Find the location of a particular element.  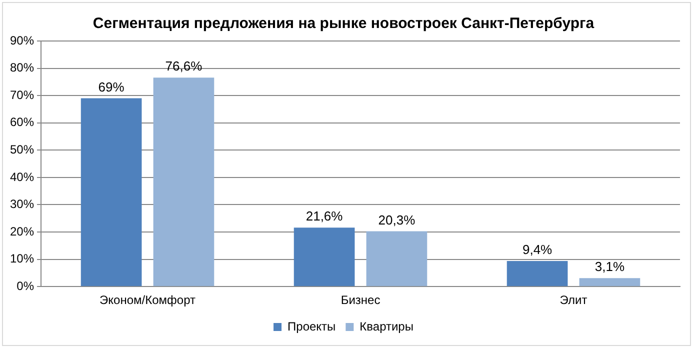

data-label: 3,1% is located at coordinates (609, 266).